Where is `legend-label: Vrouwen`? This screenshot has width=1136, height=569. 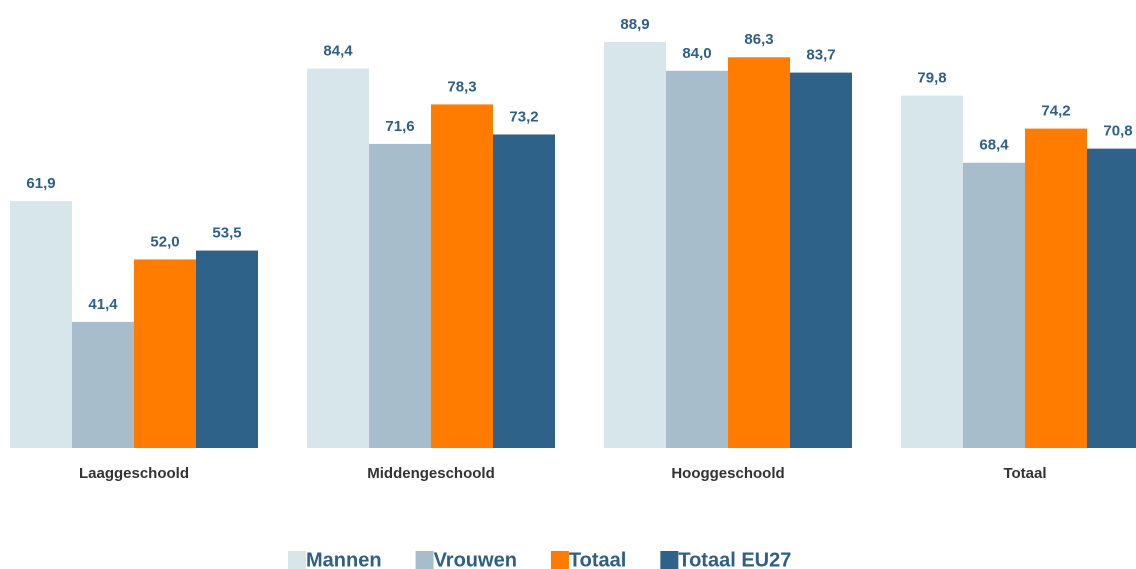
legend-label: Vrouwen is located at coordinates (475, 559).